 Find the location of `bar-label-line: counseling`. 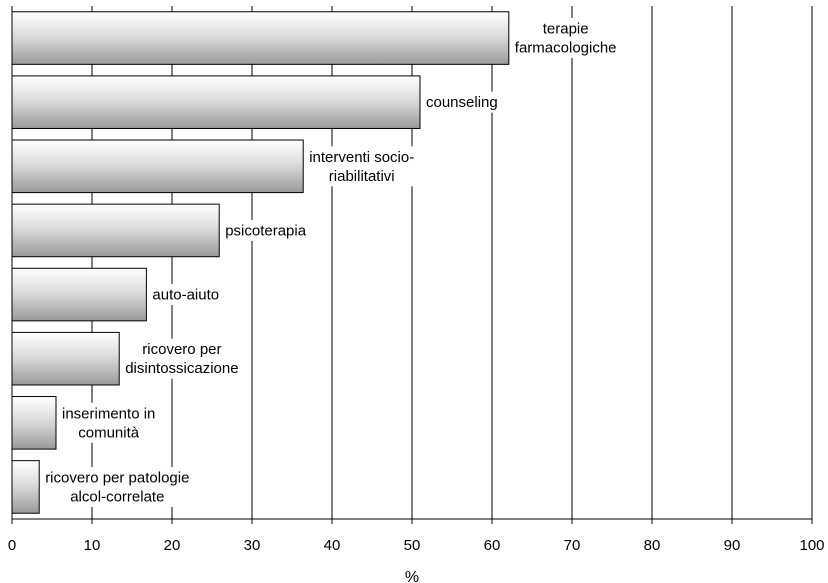

bar-label-line: counseling is located at coordinates (462, 102).